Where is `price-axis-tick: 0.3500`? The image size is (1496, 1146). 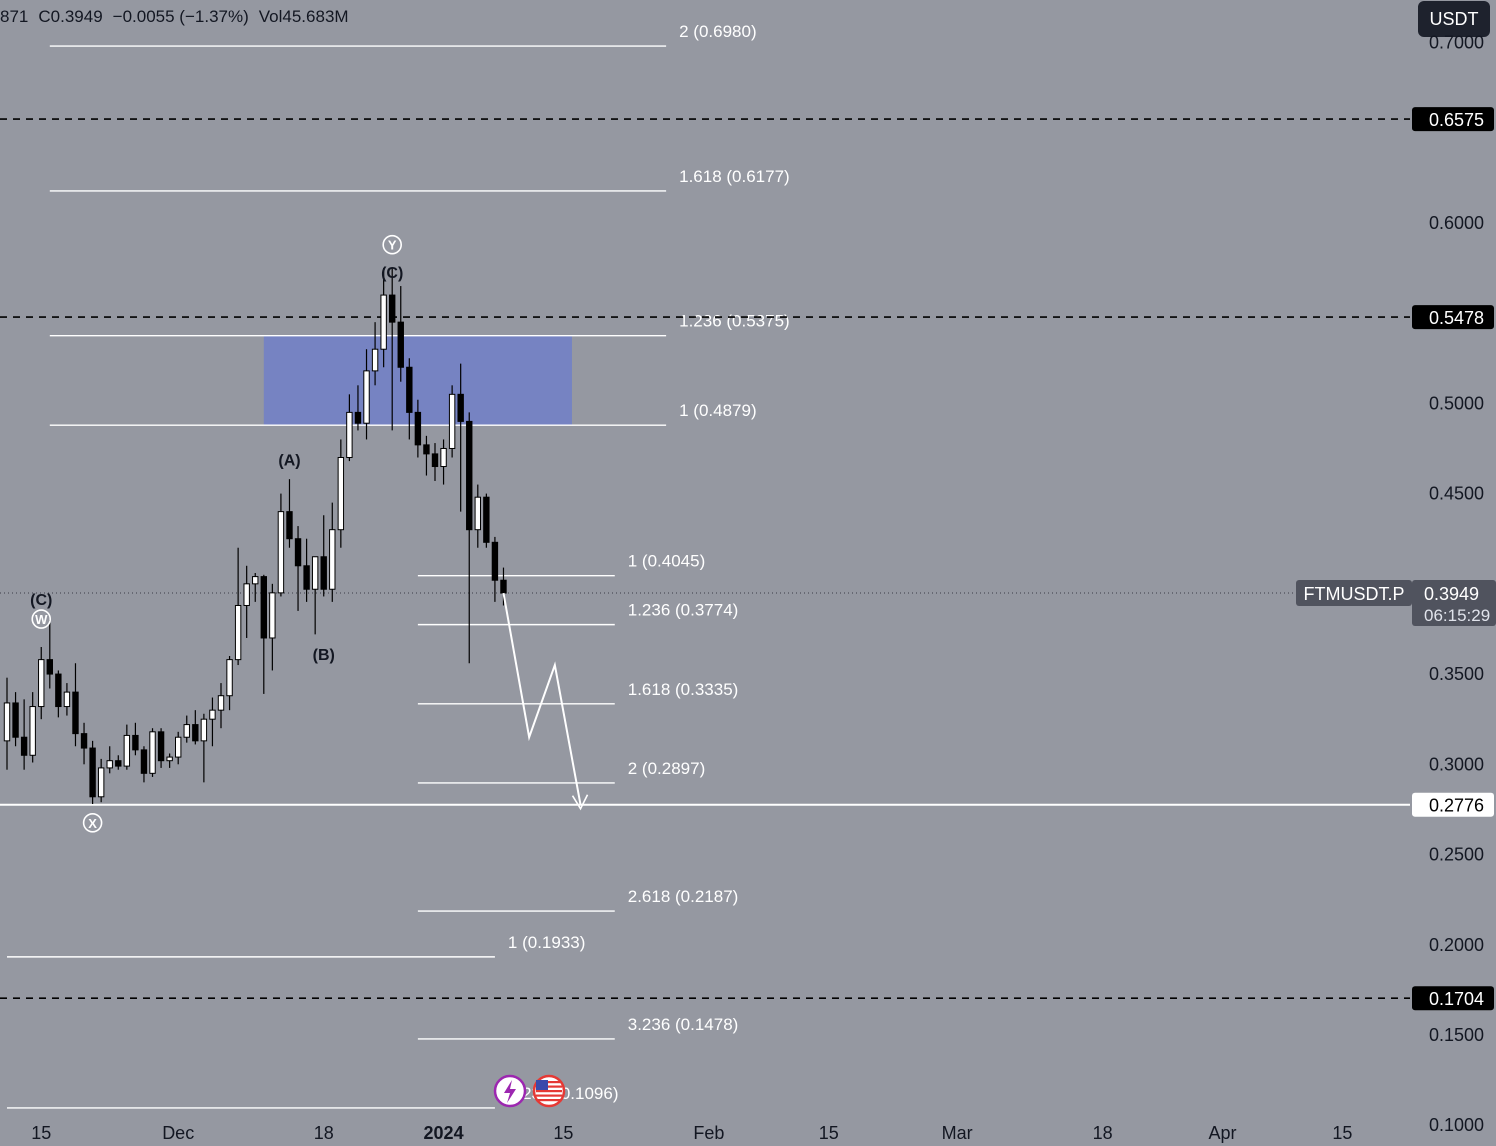 price-axis-tick: 0.3500 is located at coordinates (1456, 674).